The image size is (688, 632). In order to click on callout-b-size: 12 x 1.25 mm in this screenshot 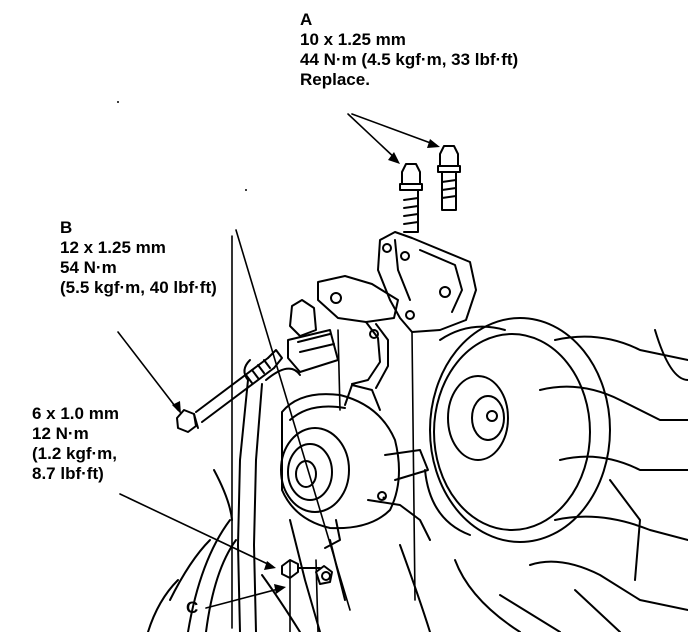, I will do `click(113, 247)`.